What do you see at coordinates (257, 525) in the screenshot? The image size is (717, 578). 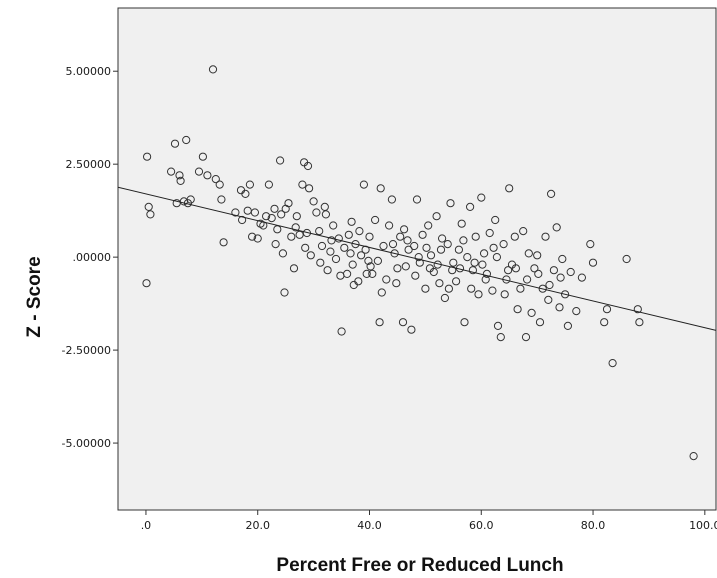 I see `x-tick-label: 20.0` at bounding box center [257, 525].